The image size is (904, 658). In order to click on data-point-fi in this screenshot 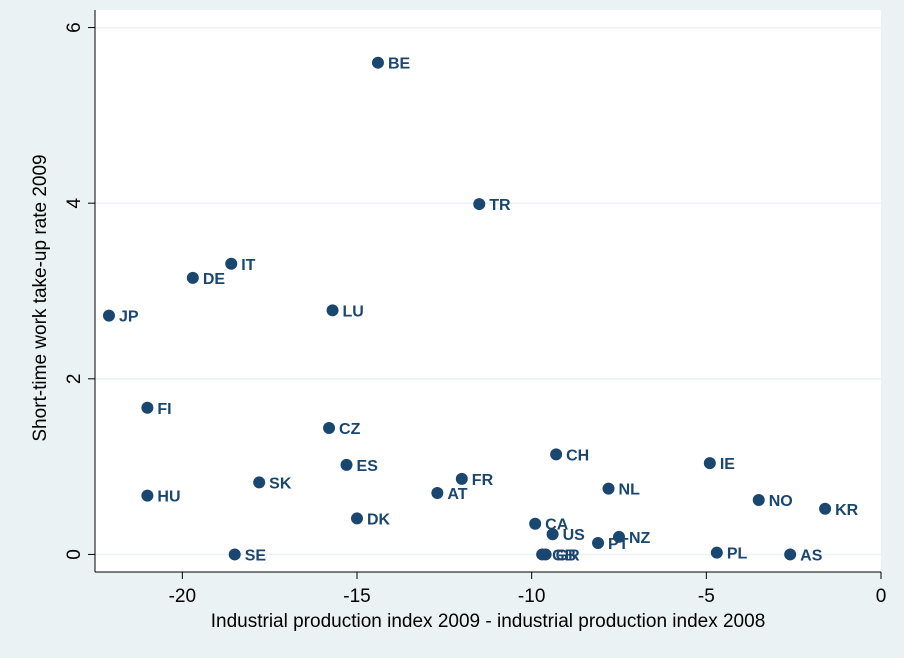, I will do `click(147, 407)`.